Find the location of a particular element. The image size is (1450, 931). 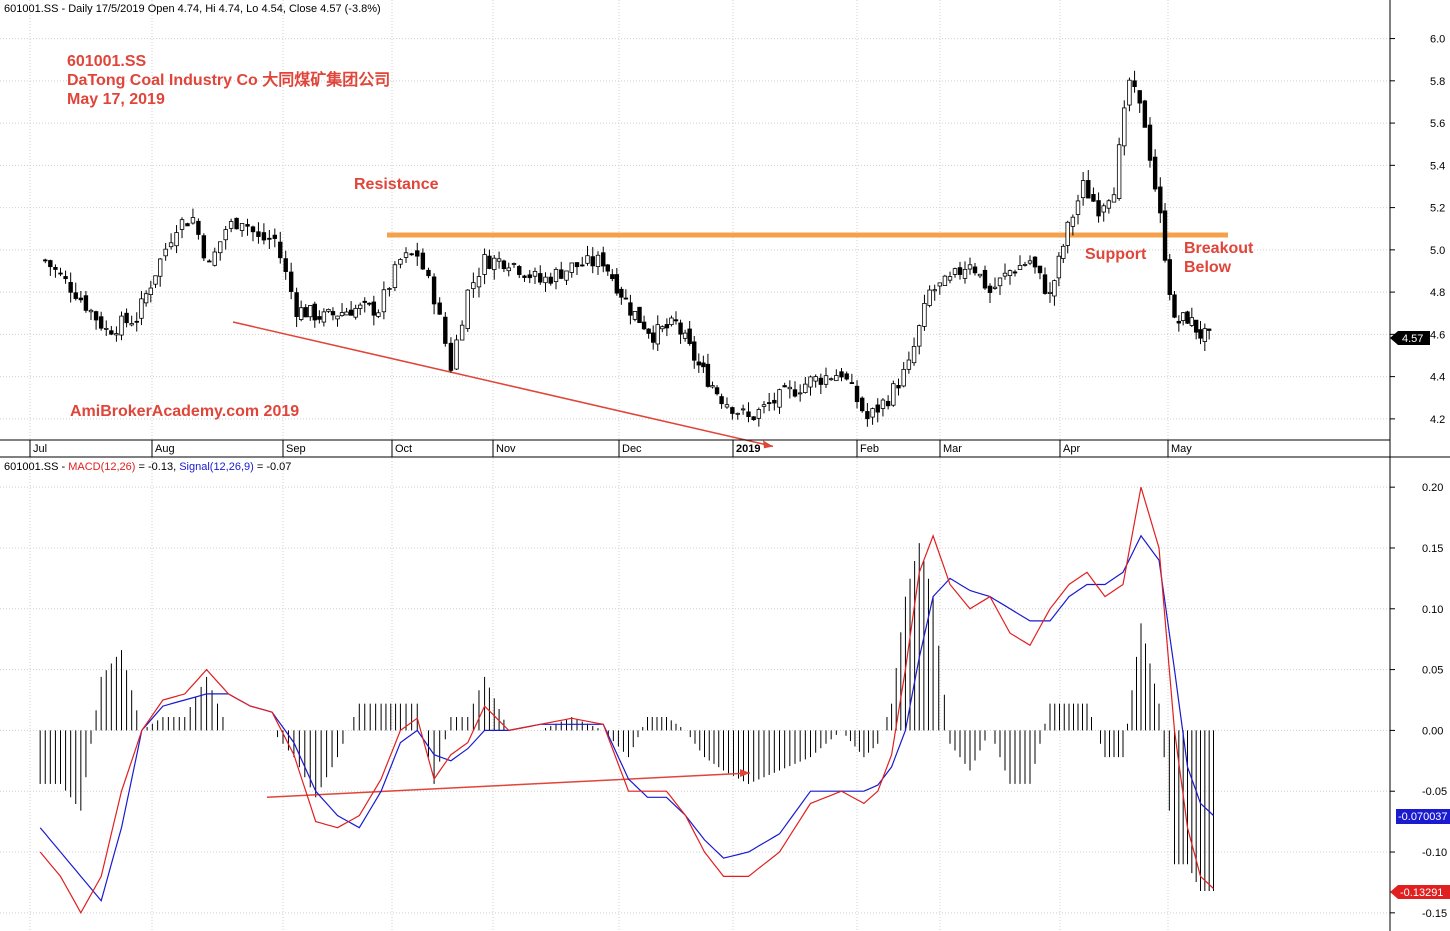

x-tick-label: Feb is located at coordinates (869, 449).